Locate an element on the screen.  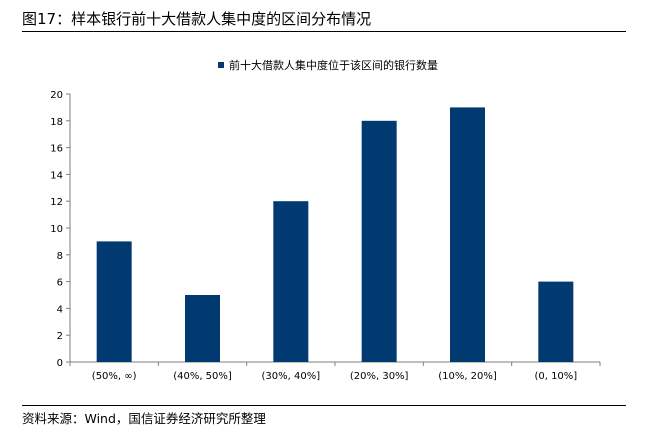
x-tick-label: (20%, 30%] is located at coordinates (379, 376).